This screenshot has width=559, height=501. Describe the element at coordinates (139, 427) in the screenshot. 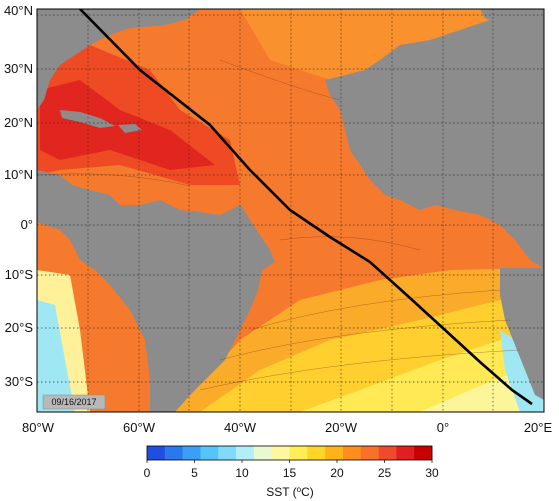

I see `lon-label-60w: 60°W` at that location.